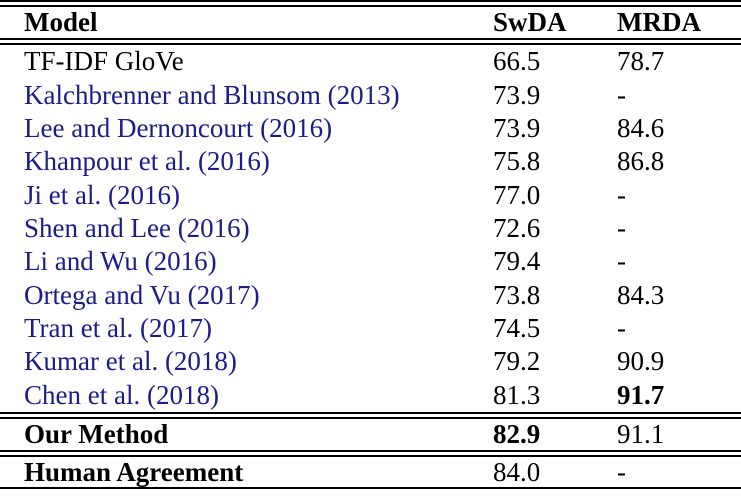 The image size is (741, 496). I want to click on table-row: Ortega and Vu (2017) 73.8 84.3, so click(370, 295).